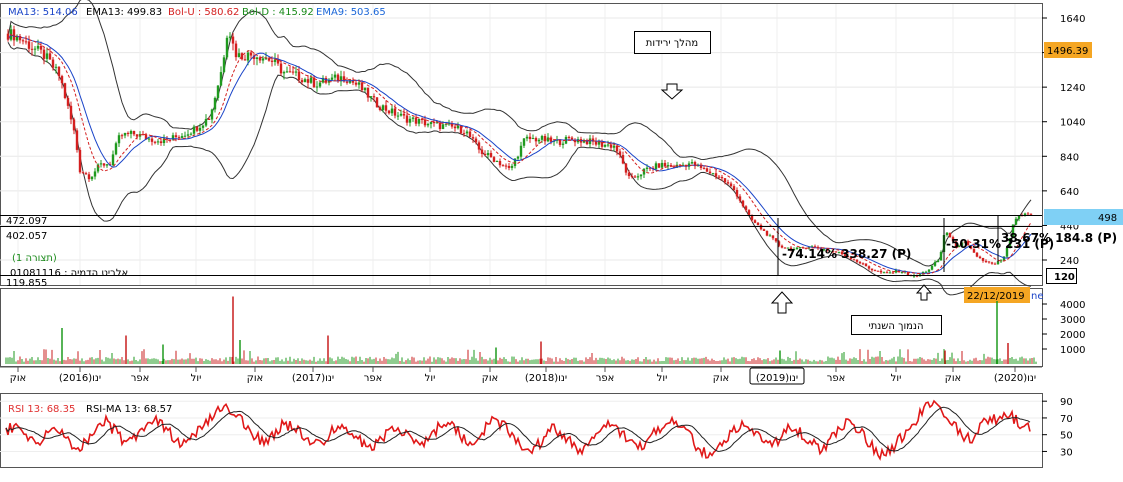 The width and height of the screenshot is (1123, 482). I want to click on volume-axis: 4000 3000 2000 1000, so click(1063, 328).